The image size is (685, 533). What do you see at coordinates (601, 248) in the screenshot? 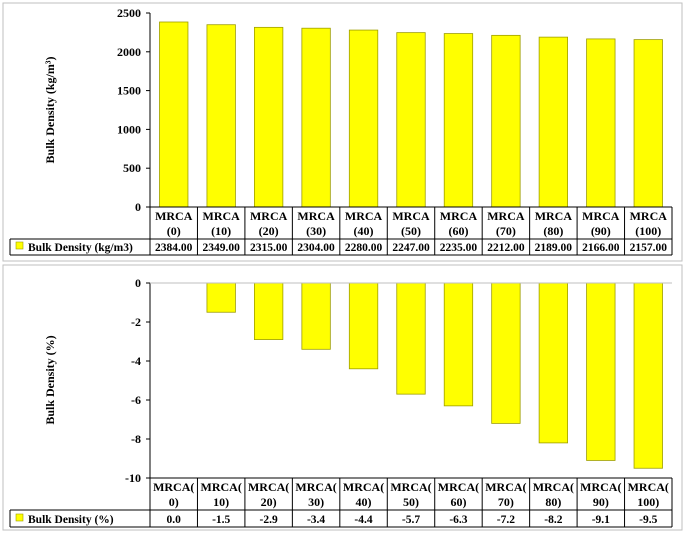
I see `data-table-value: 2166.00` at bounding box center [601, 248].